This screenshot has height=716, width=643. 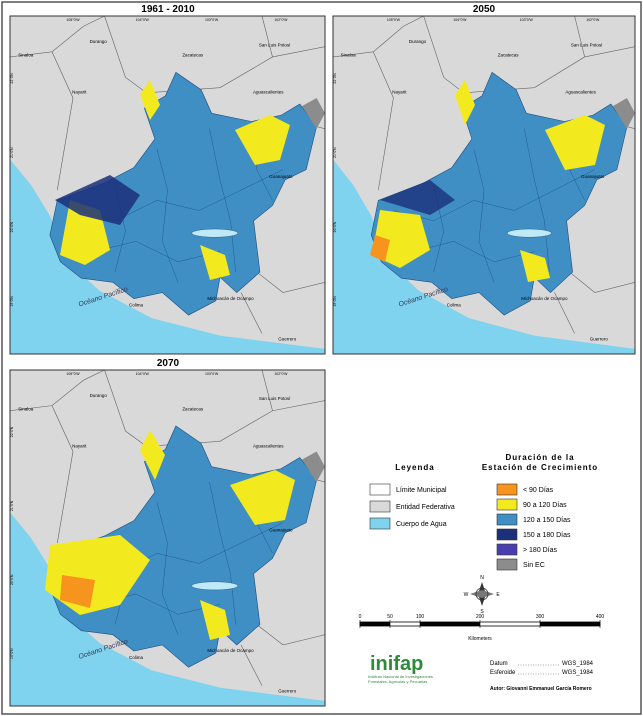 I want to click on legend-title: Leyenda, so click(x=414, y=467).